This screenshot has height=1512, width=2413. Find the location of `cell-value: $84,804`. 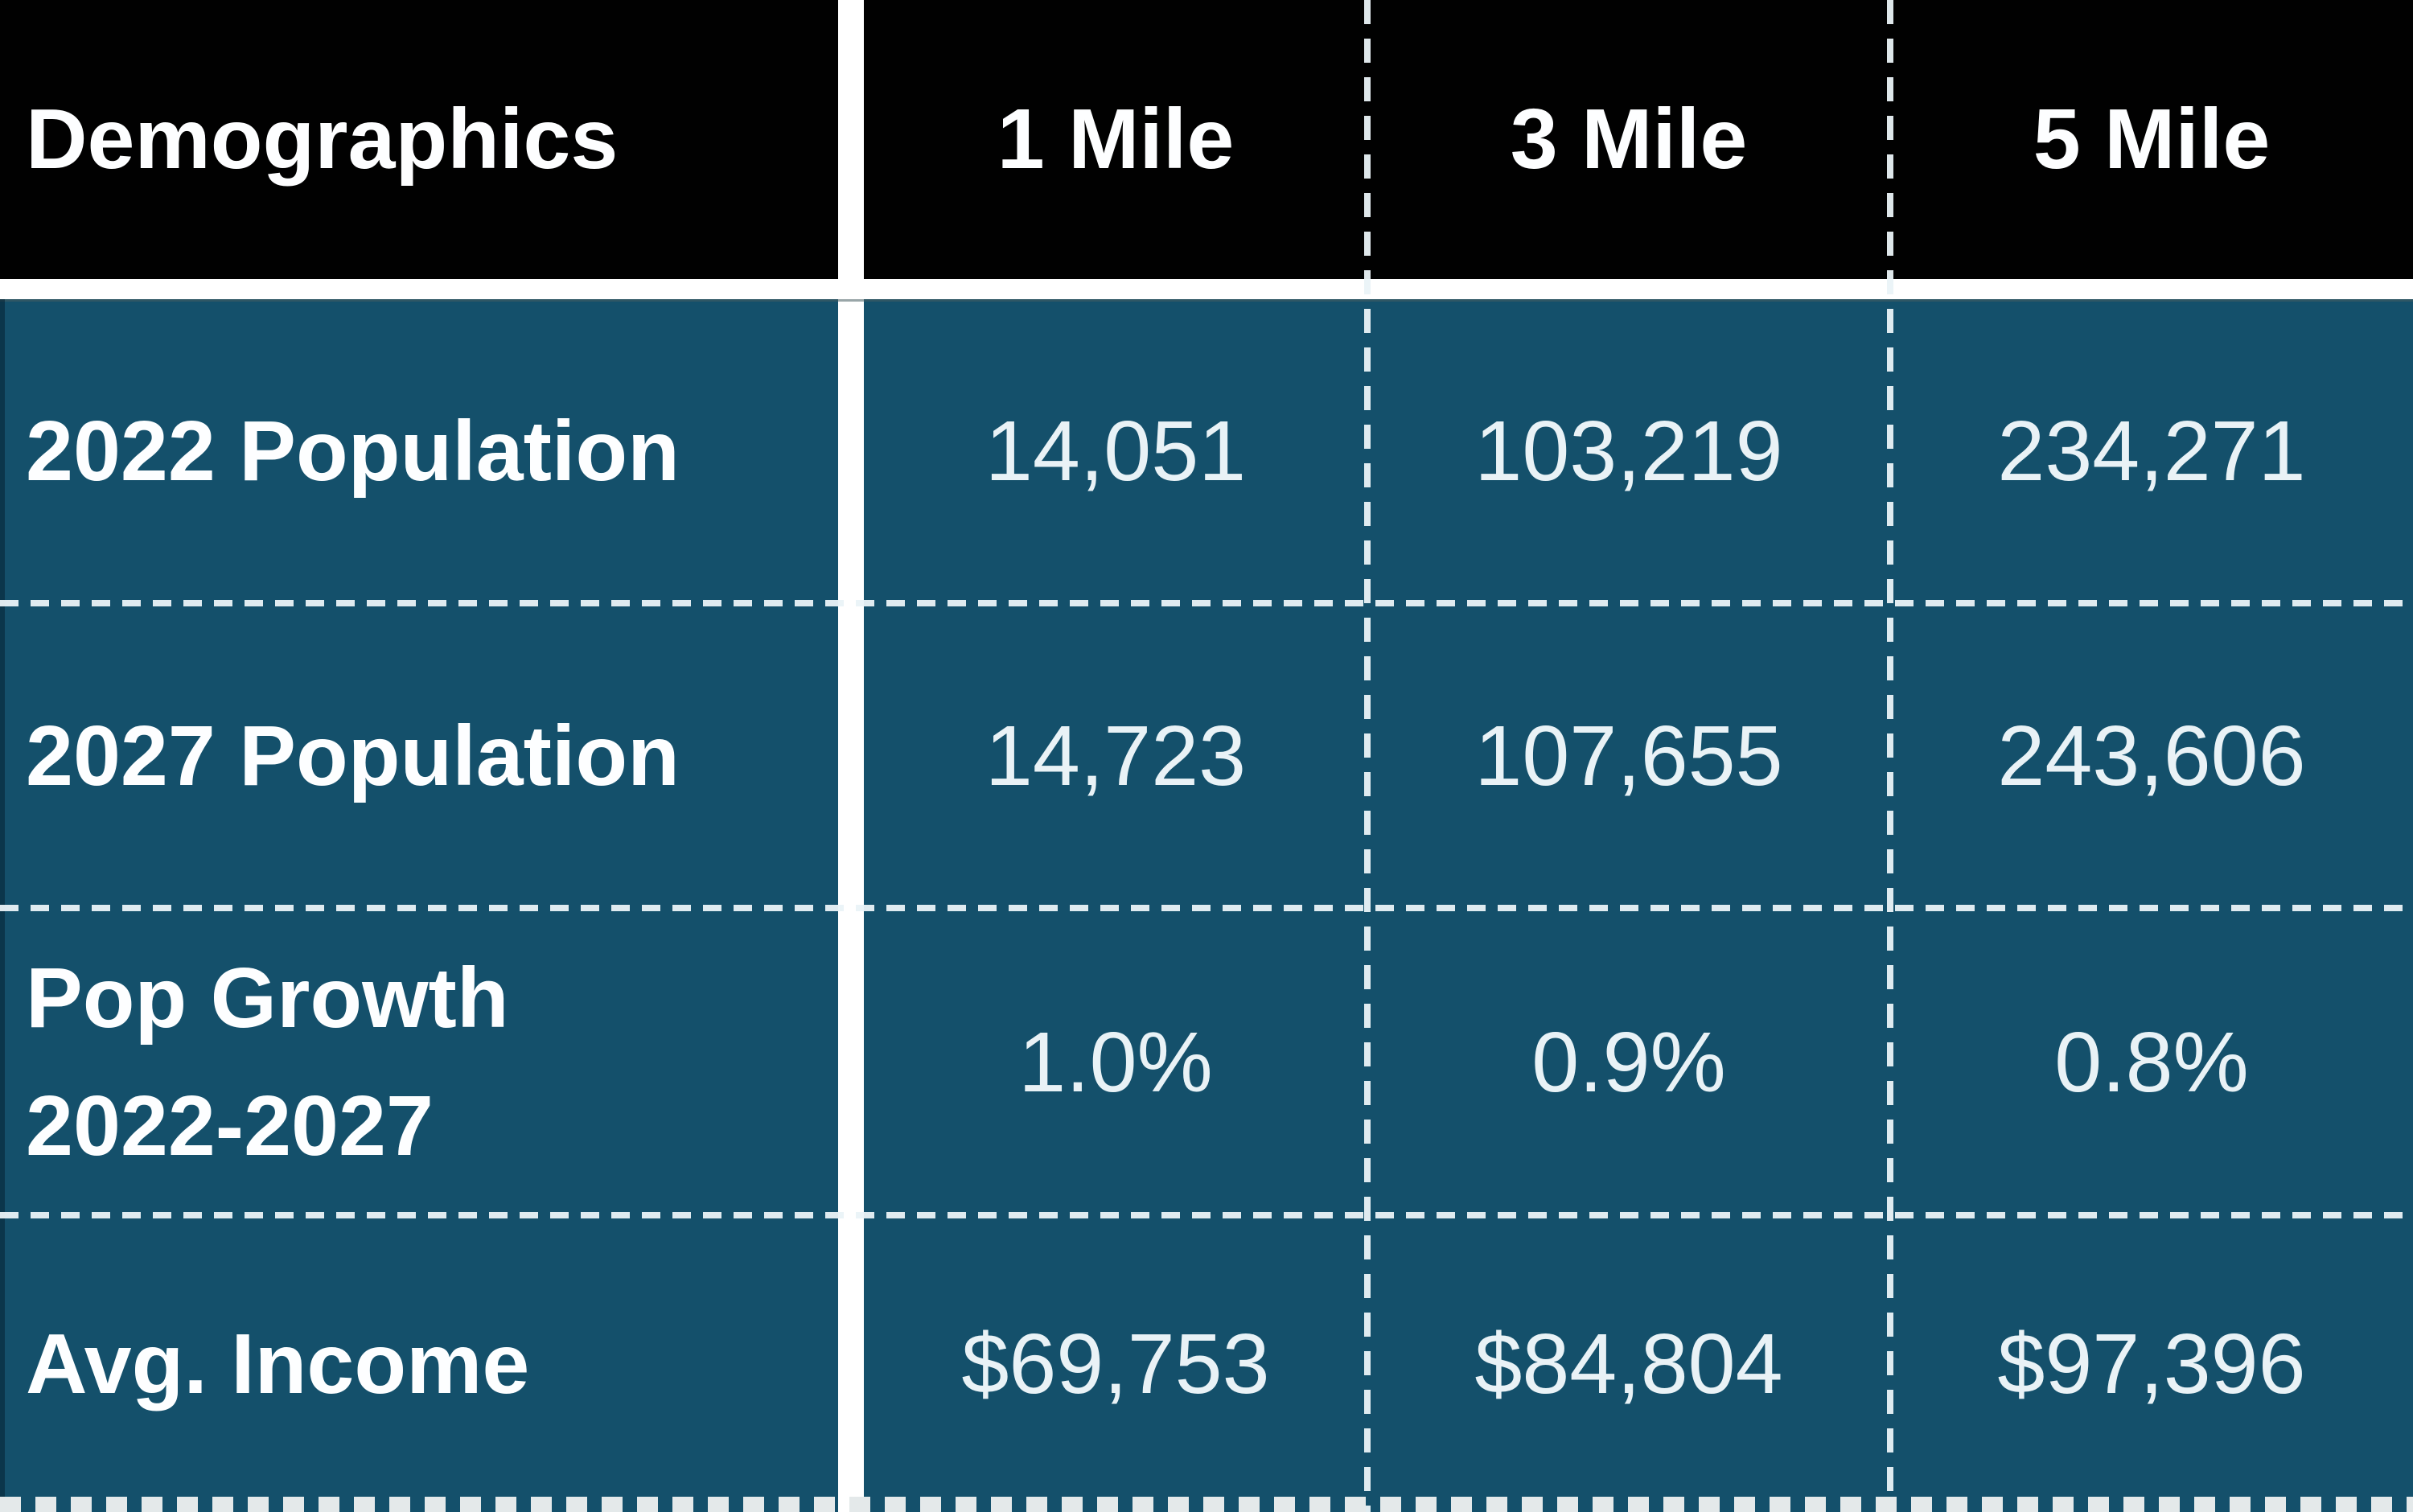

cell-value: $84,804 is located at coordinates (1628, 1363).